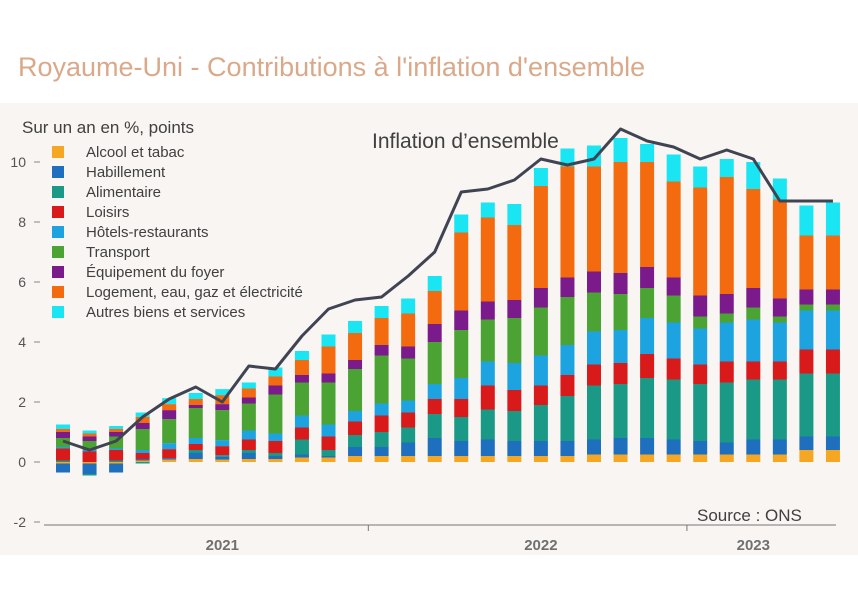 The image size is (858, 600). I want to click on legend-item: Équipement du foyer, so click(138, 272).